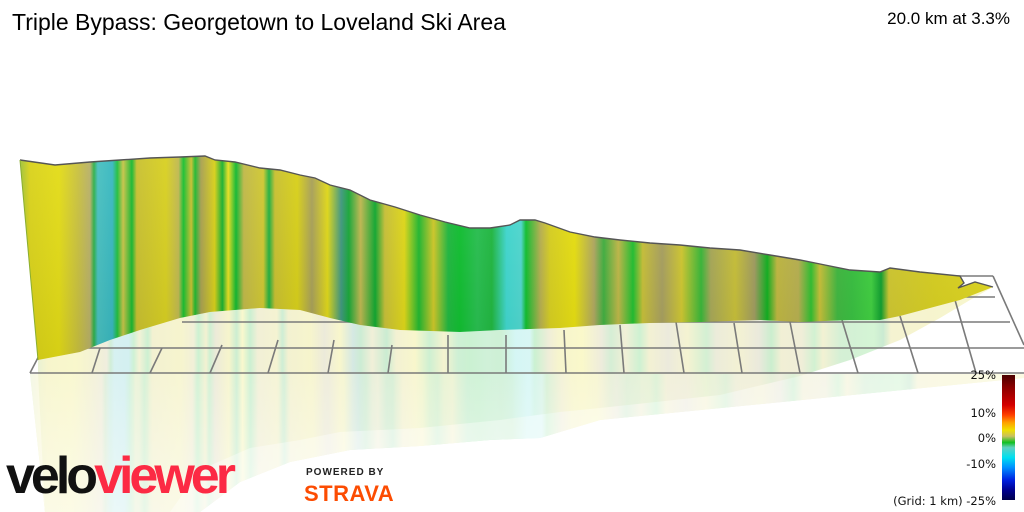  I want to click on route-stats: 20.0 km at 3.3%, so click(948, 18).